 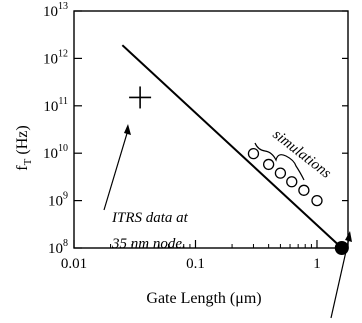 I want to click on simulations-brace, so click(x=279, y=161).